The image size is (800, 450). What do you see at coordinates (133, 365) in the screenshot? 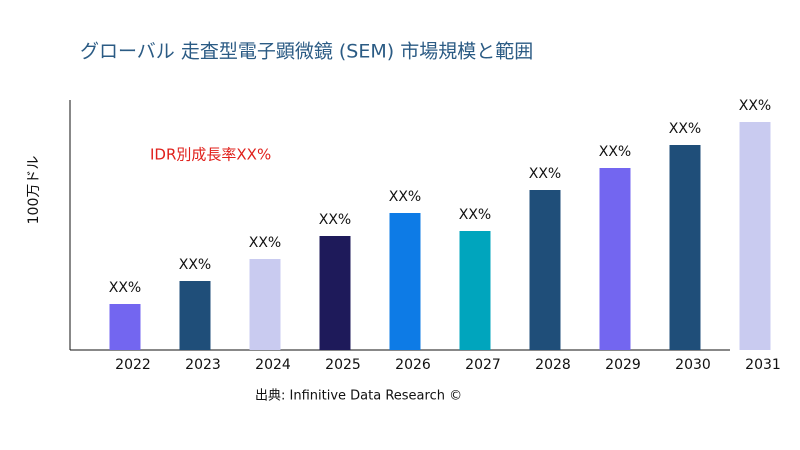
I see `x-tick-label: 2022` at bounding box center [133, 365].